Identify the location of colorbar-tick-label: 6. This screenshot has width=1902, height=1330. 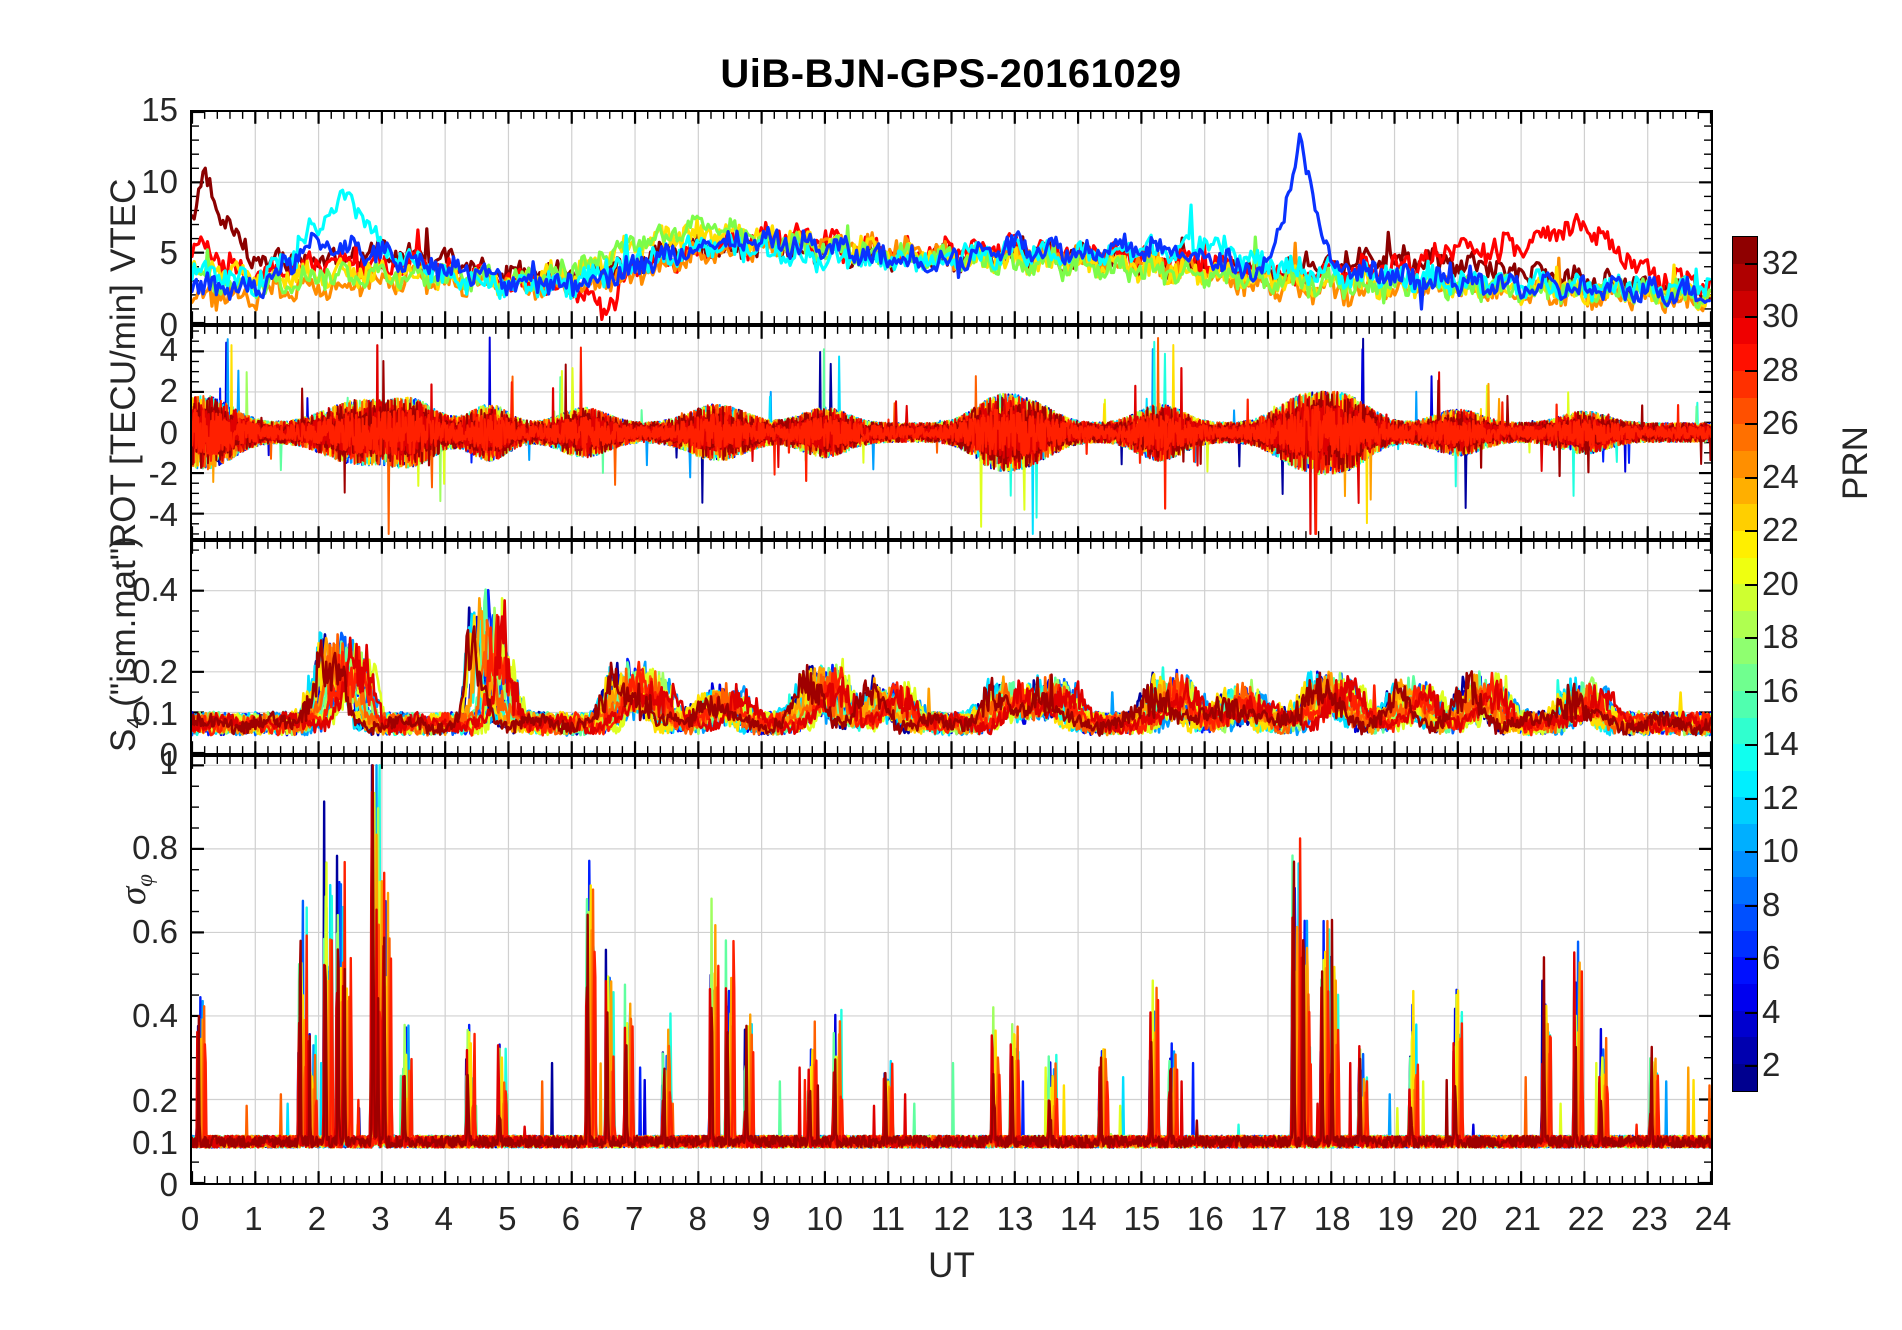
(1771, 958).